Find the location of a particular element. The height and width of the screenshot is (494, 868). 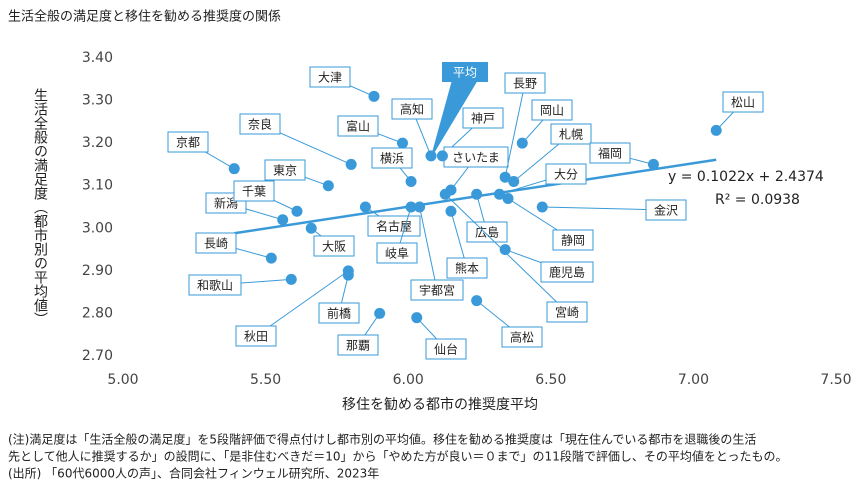

y-tick-label: 3.40 is located at coordinates (97, 58).